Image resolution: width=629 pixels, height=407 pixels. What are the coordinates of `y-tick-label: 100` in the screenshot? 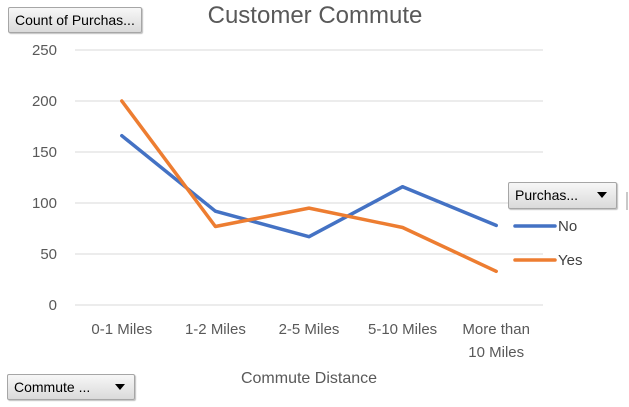 It's located at (44, 203).